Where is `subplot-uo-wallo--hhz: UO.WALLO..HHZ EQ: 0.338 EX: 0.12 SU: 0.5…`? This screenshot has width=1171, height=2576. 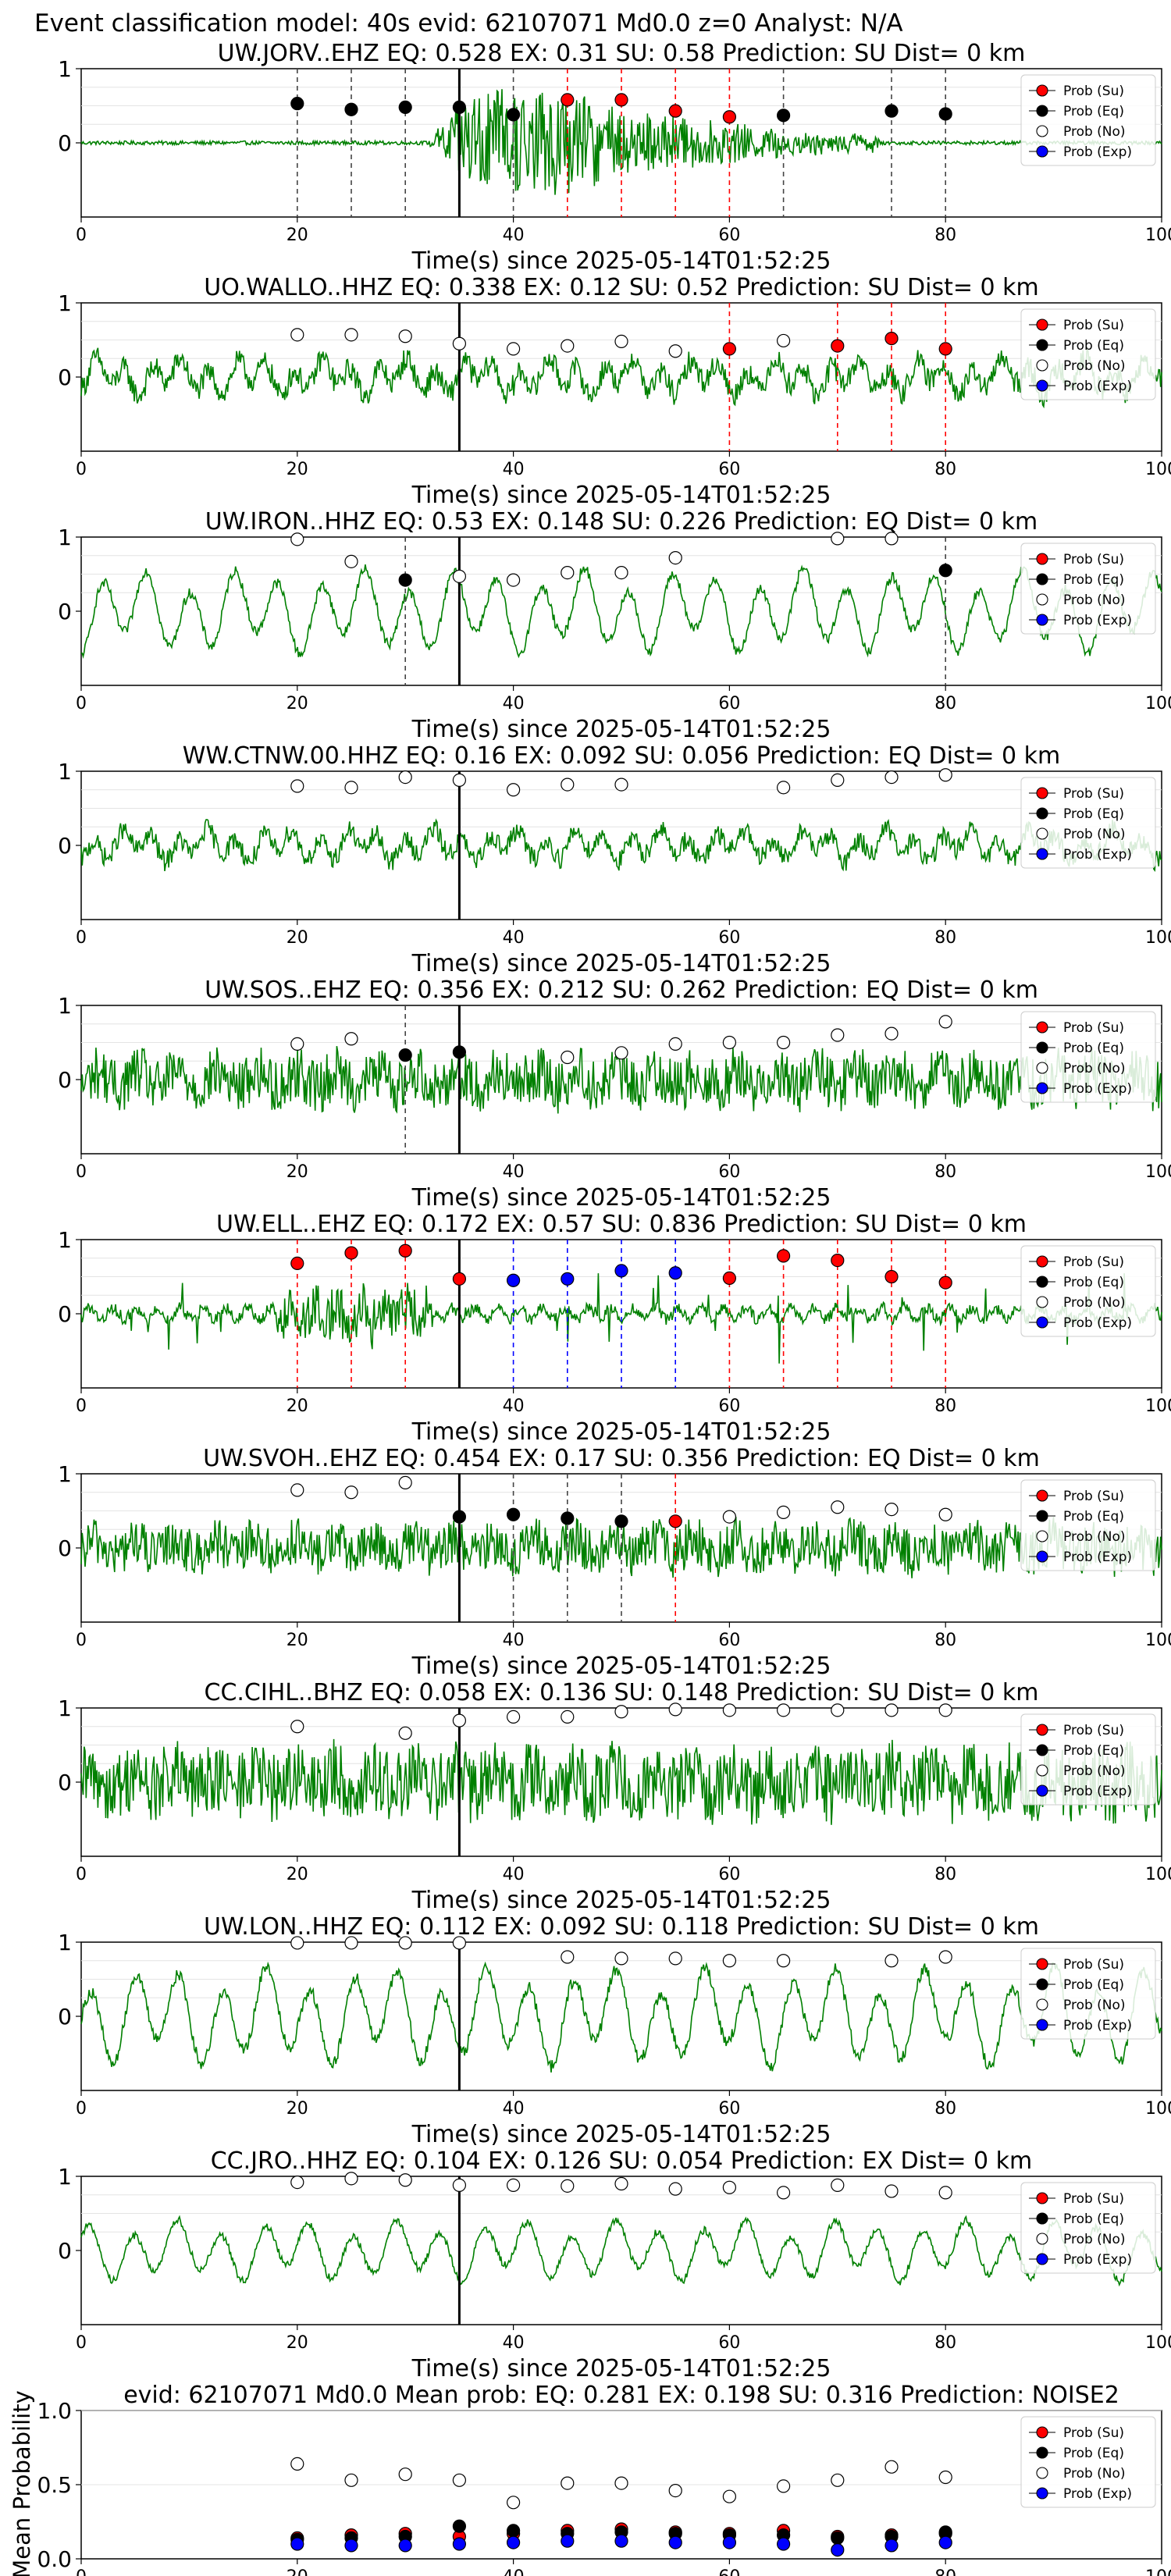
subplot-uo-wallo--hhz: UO.WALLO..HHZ EQ: 0.338 EX: 0.12 SU: 0.5… is located at coordinates (614, 391).